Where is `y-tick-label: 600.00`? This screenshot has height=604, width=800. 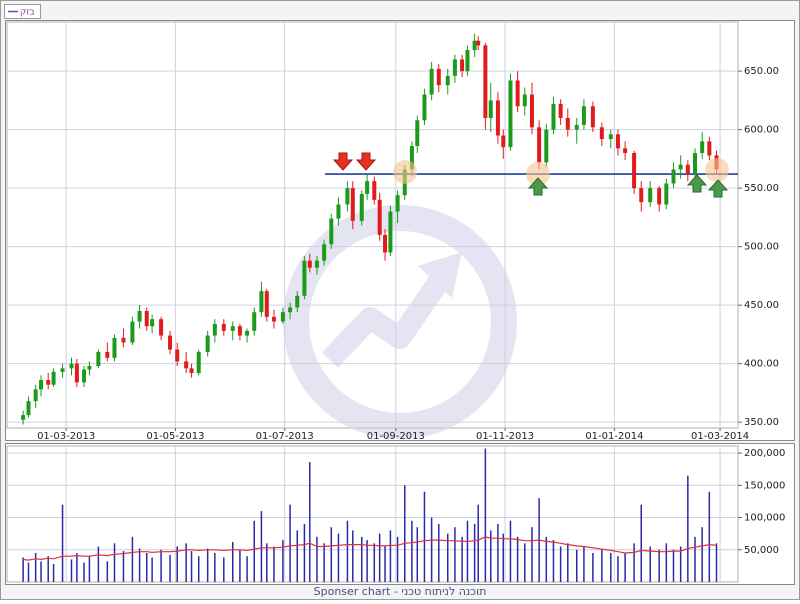
y-tick-label: 600.00 is located at coordinates (761, 130).